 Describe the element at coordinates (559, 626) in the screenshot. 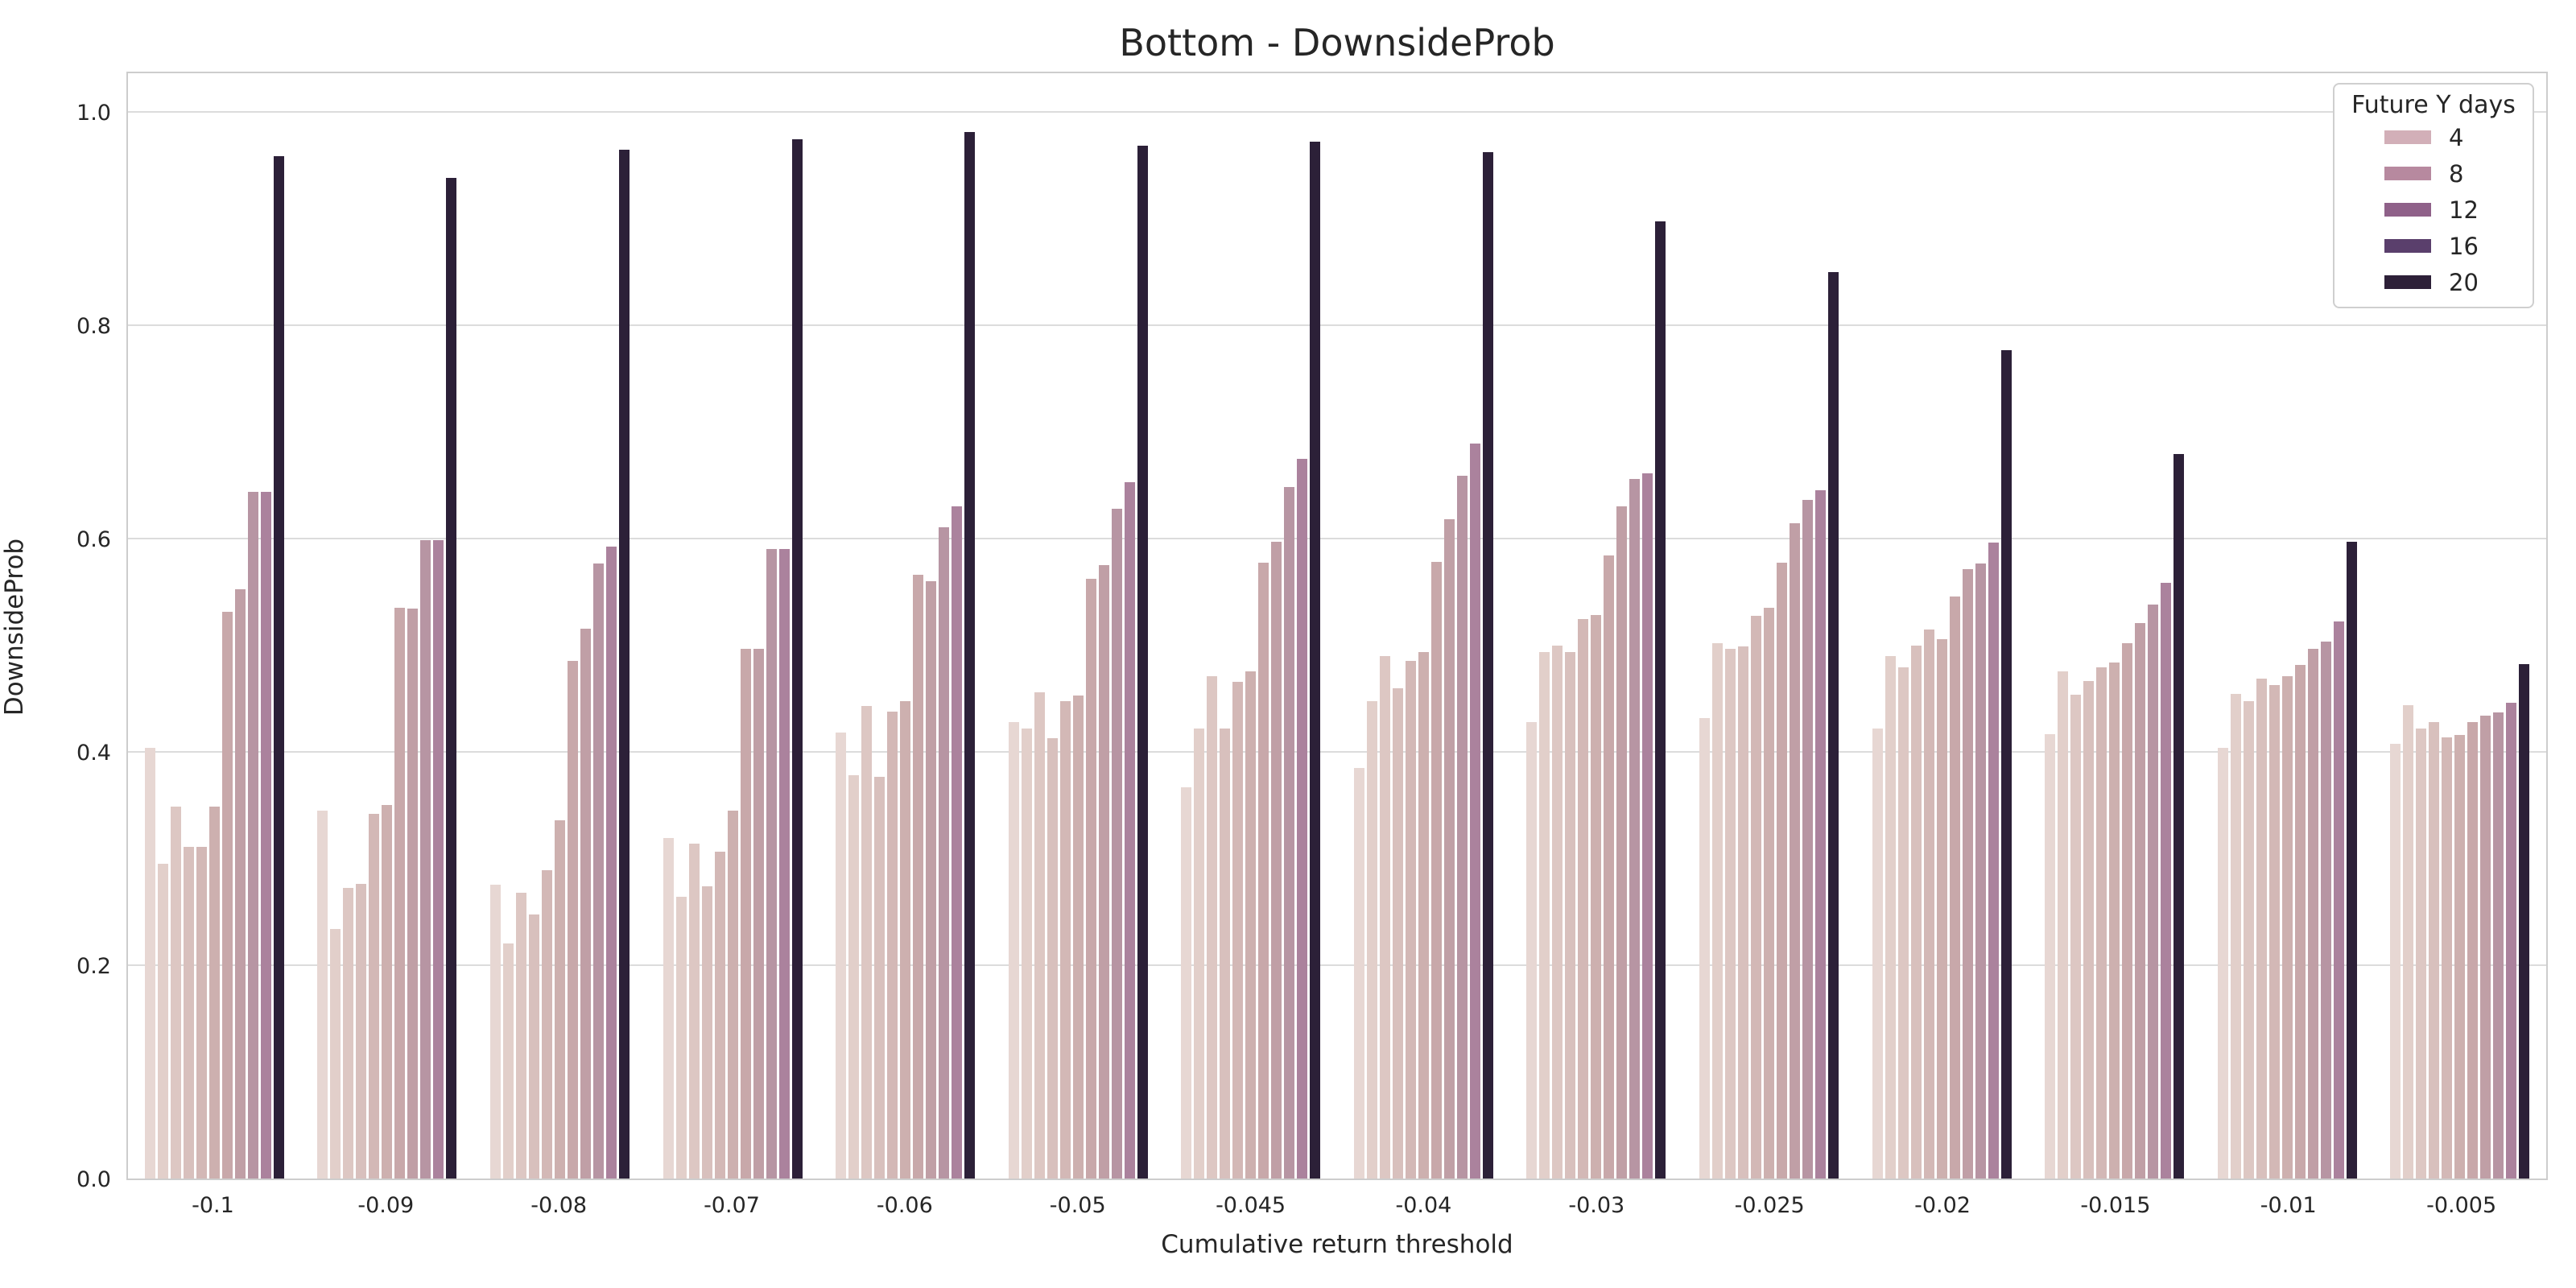

I see `bar-group--0.08` at that location.